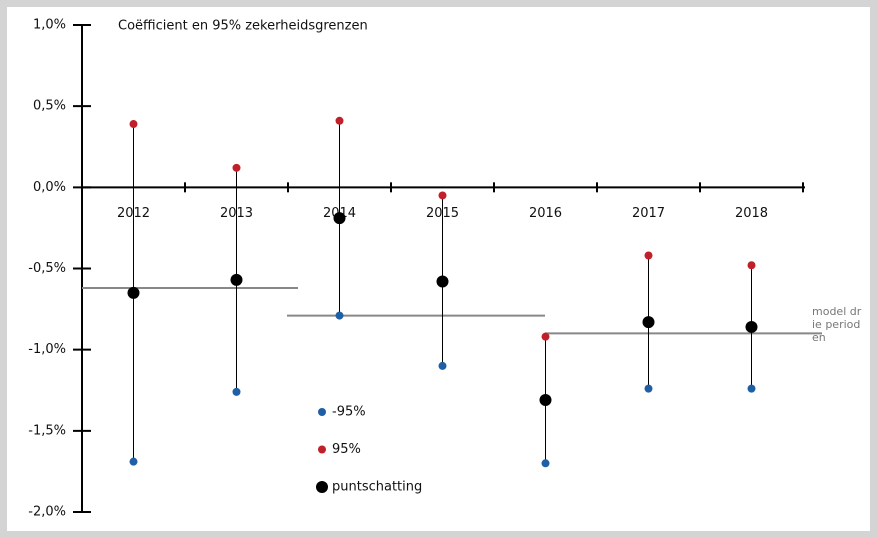 Image resolution: width=877 pixels, height=538 pixels. Describe the element at coordinates (49, 106) in the screenshot. I see `y-tick-label: 0,5%` at that location.